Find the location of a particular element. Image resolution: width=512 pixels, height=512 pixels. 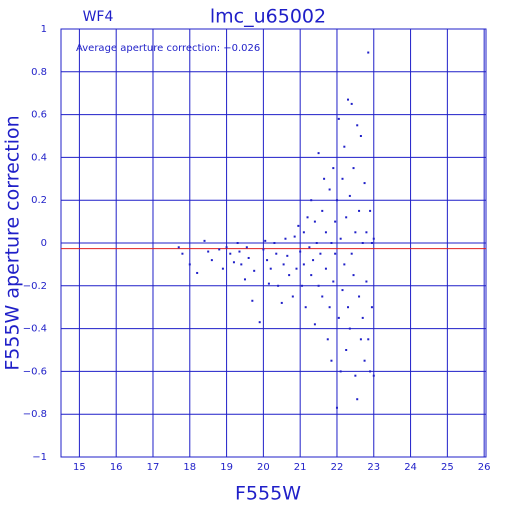

y-tick-label: 0.4 is located at coordinates (39, 157).